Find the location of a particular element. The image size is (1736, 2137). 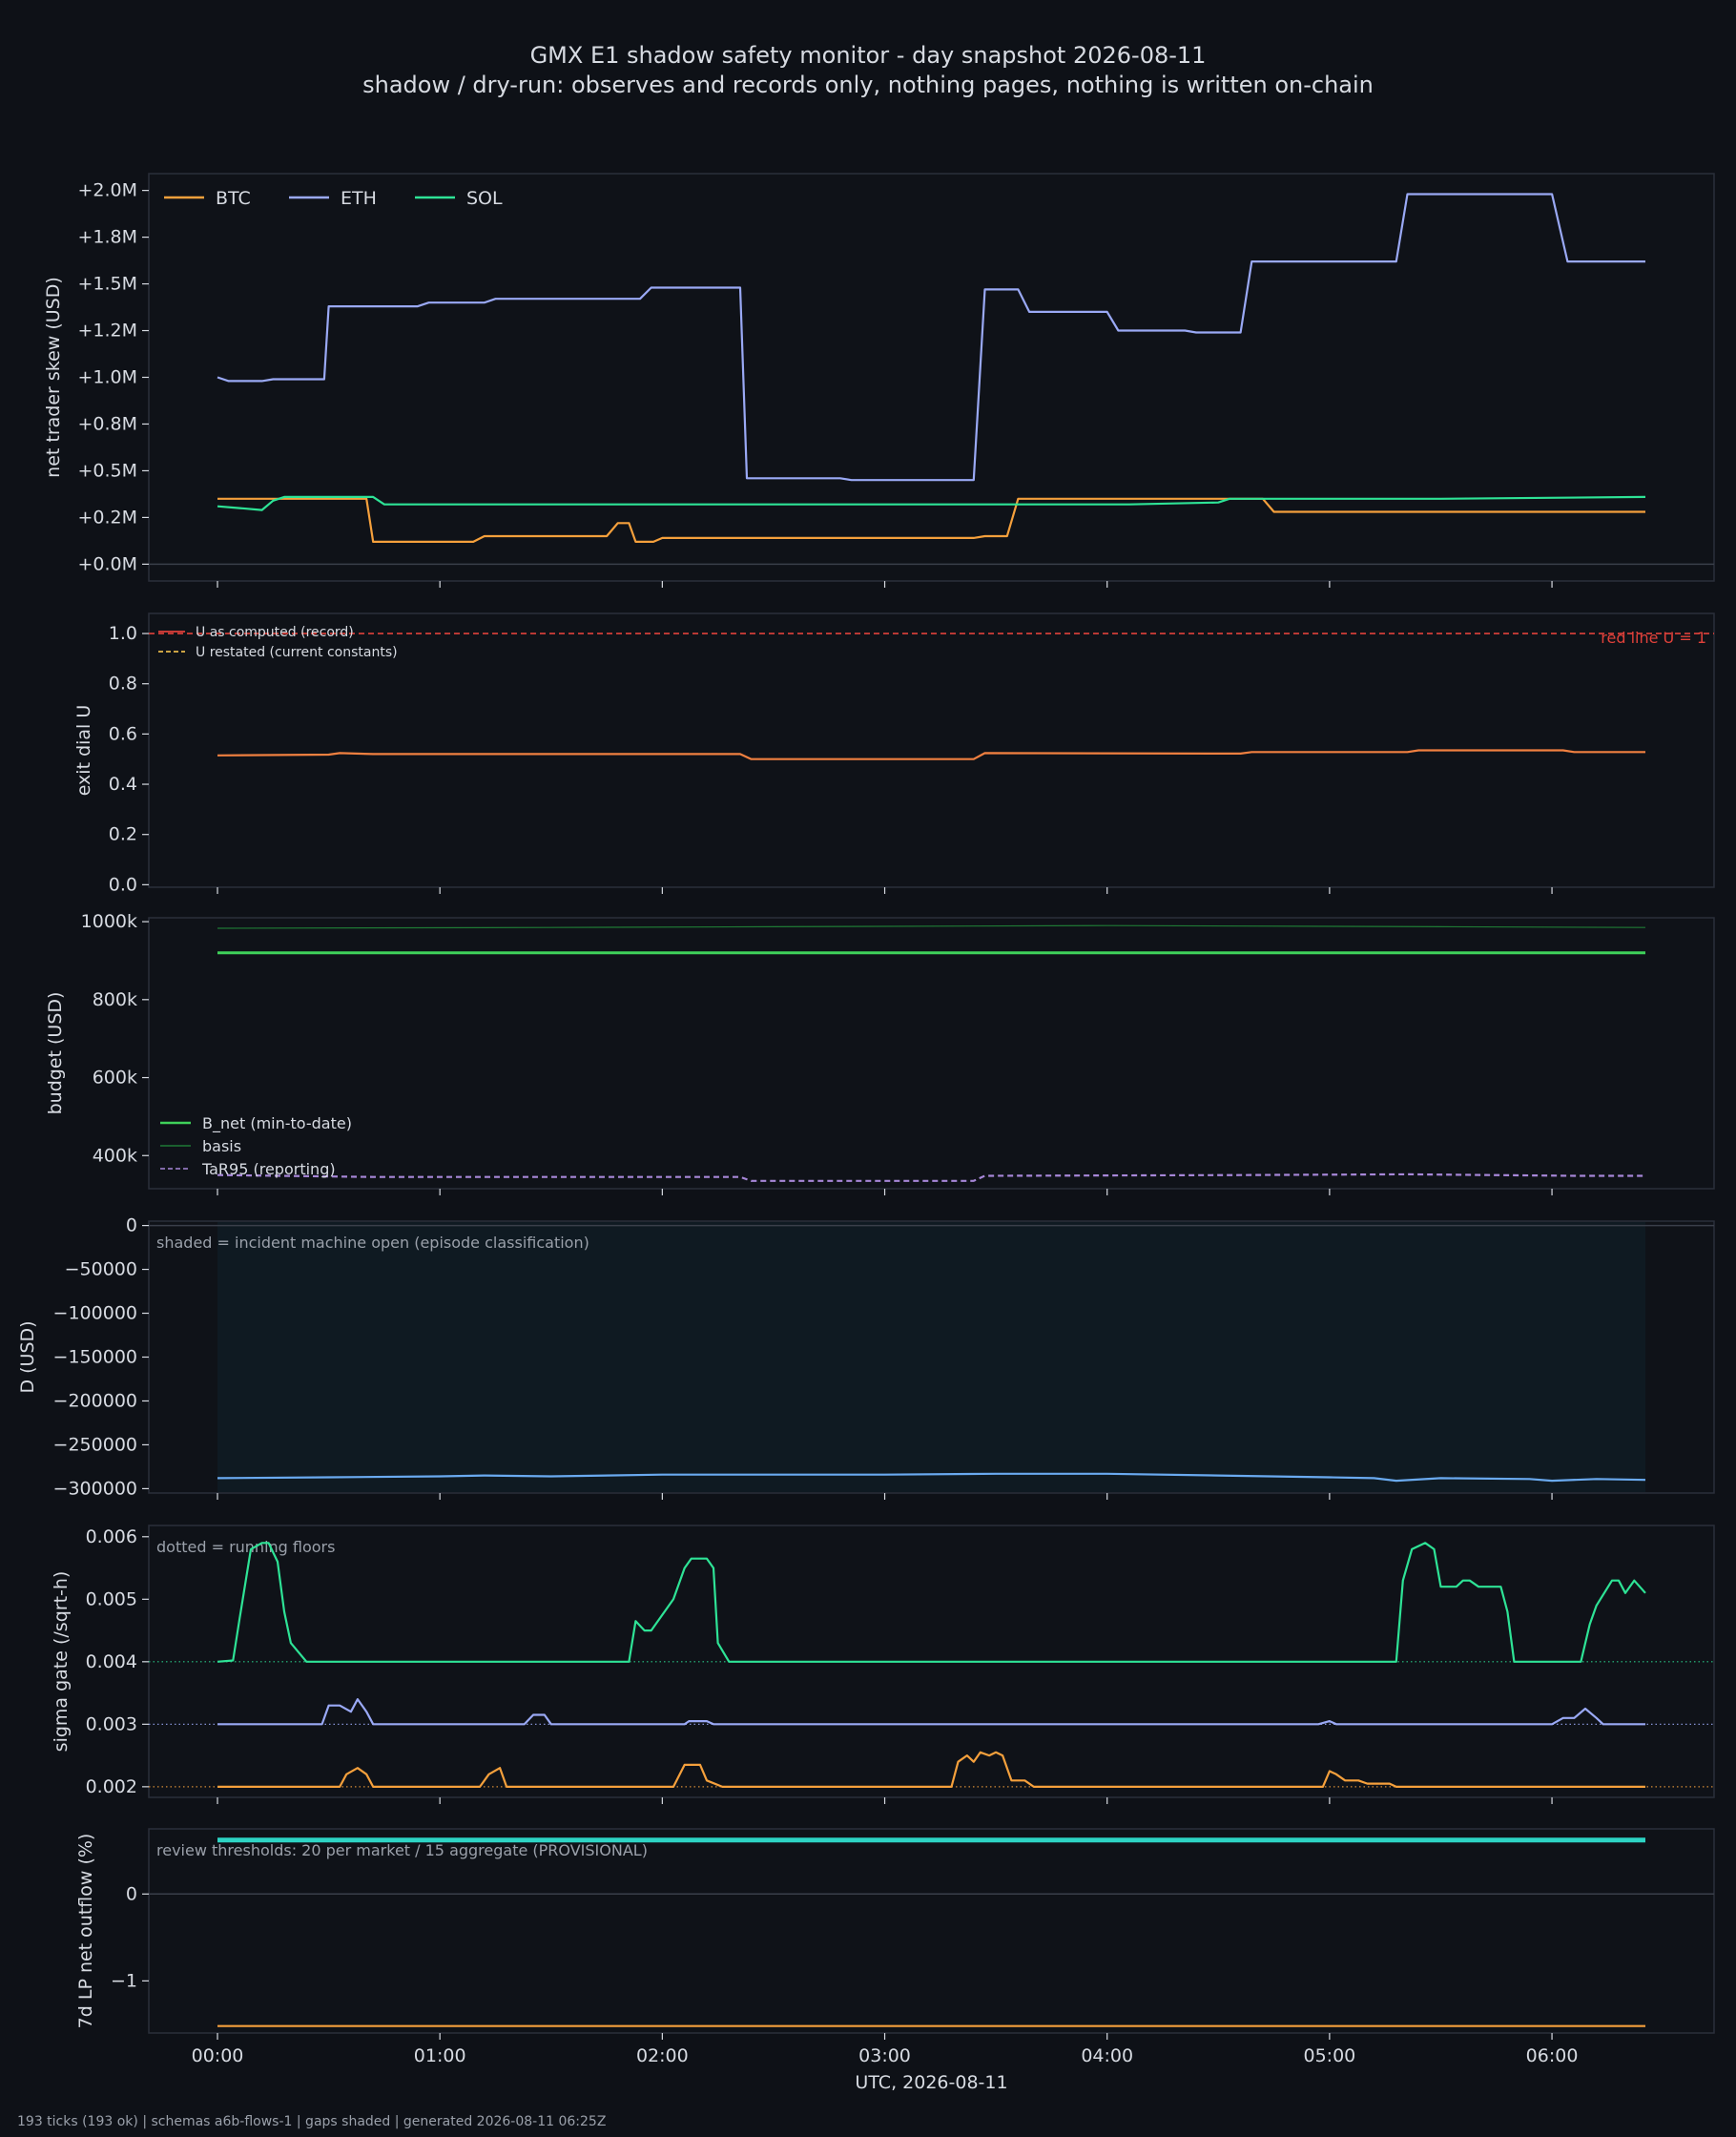

y-axis-label: budget (USD) is located at coordinates (55, 1053).